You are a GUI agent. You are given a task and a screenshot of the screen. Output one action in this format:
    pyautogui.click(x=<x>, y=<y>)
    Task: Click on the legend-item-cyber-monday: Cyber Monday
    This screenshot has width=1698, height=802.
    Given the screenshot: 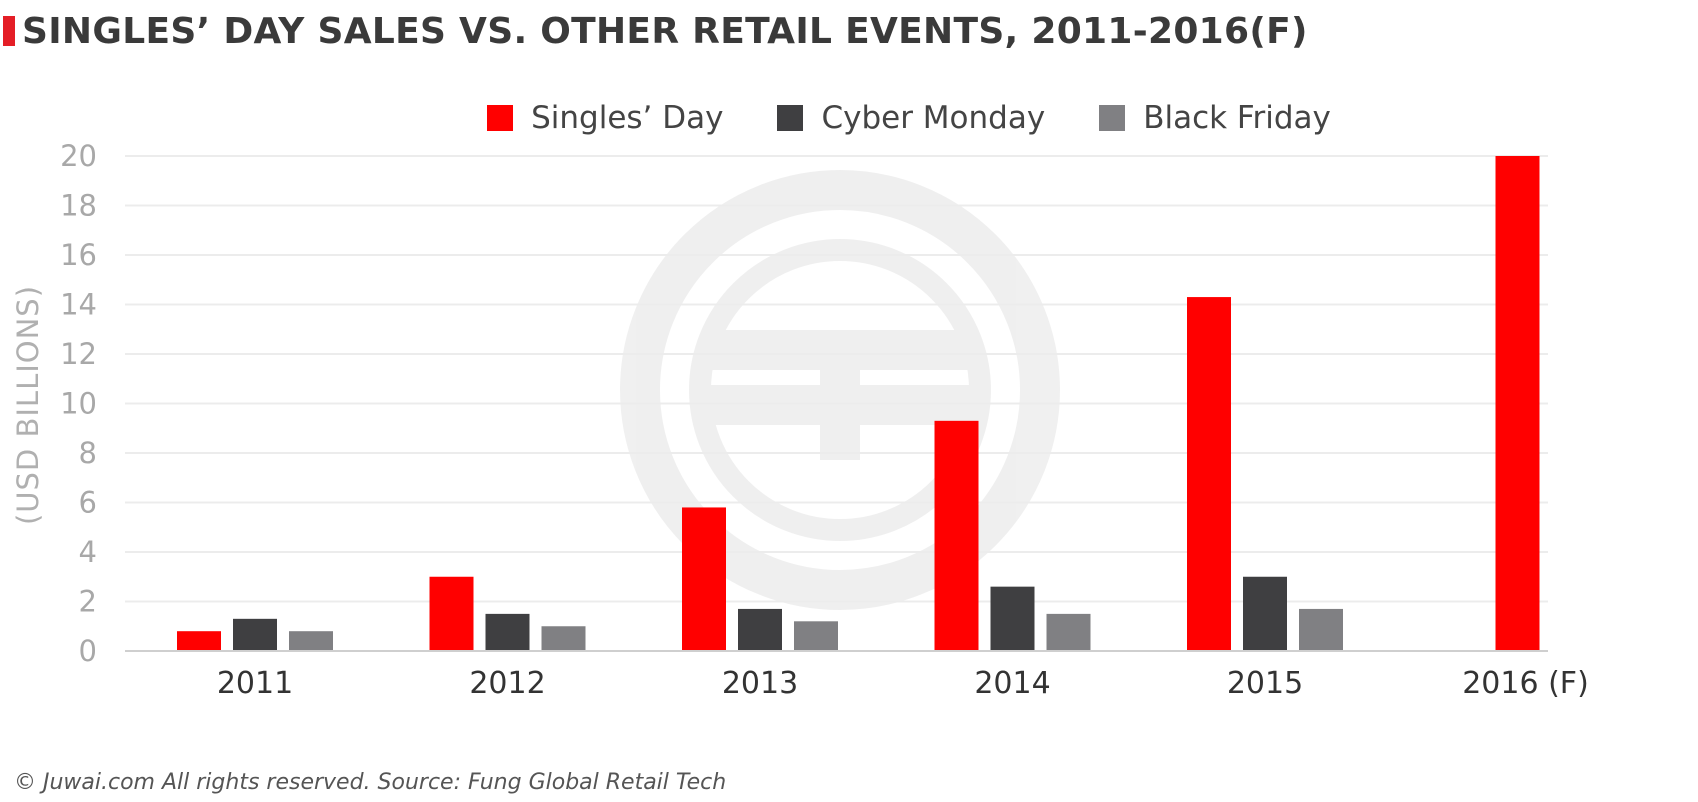 What is the action you would take?
    pyautogui.click(x=911, y=118)
    